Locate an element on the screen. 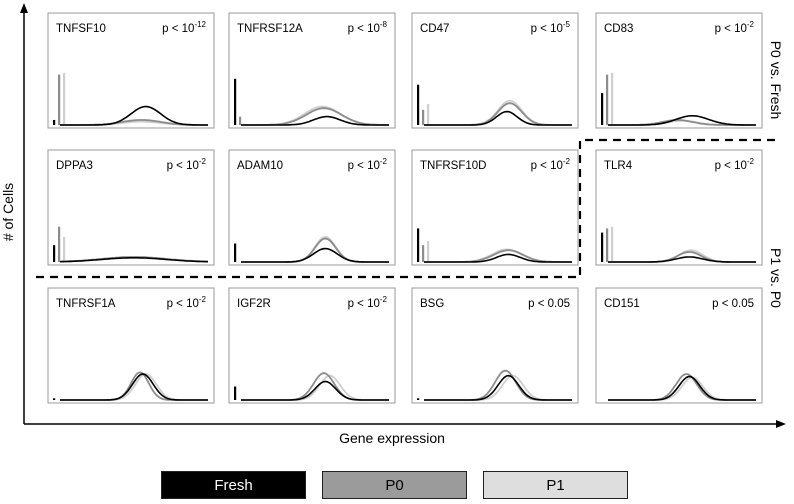 The image size is (794, 504). panel-pvalue: p < 10-12 is located at coordinates (184, 27).